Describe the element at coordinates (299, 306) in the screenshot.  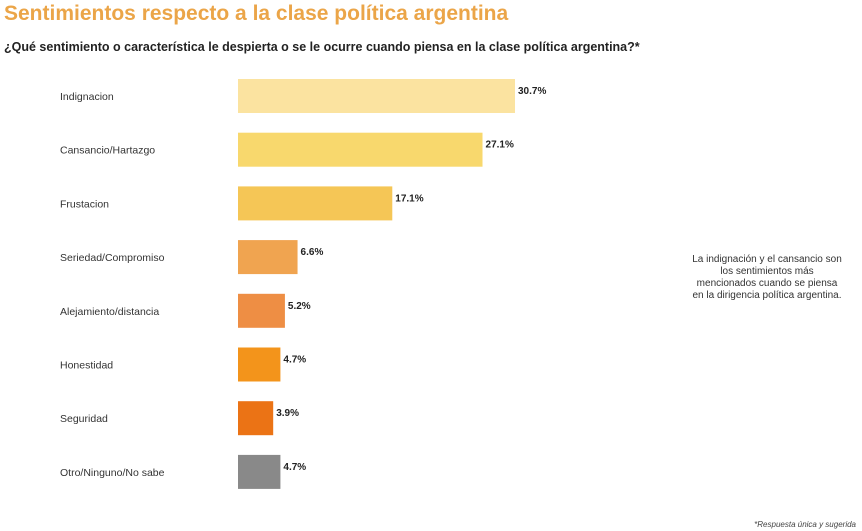
I see `value-label: 5.2%` at that location.